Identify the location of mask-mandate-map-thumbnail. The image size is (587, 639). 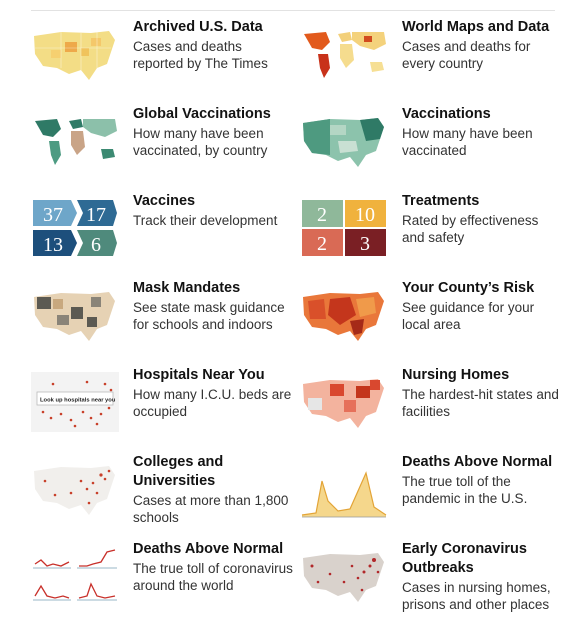
(75, 315).